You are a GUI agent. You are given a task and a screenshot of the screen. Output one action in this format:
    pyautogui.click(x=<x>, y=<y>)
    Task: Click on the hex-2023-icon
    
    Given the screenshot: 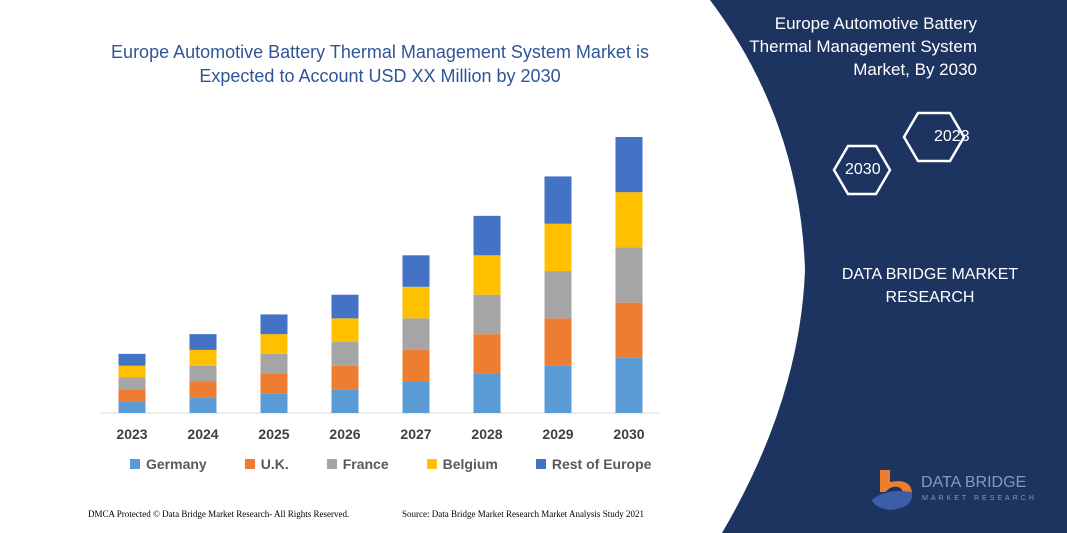 What is the action you would take?
    pyautogui.click(x=934, y=137)
    